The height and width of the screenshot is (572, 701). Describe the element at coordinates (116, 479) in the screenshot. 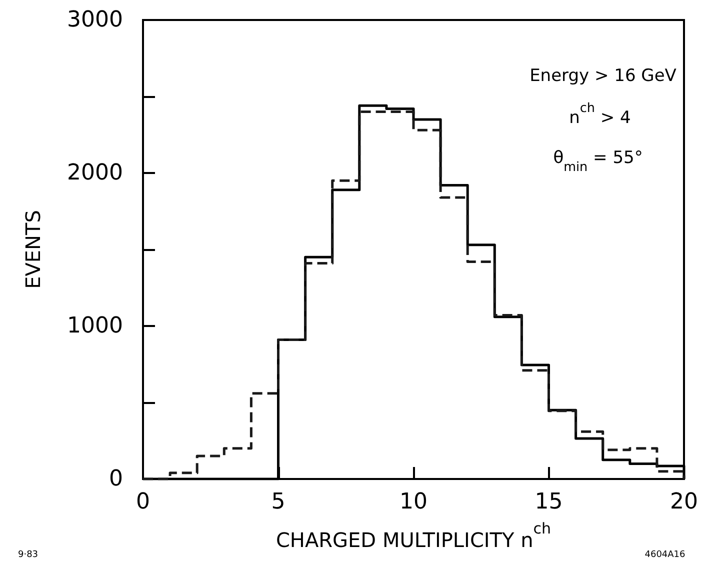

I see `y-tick-label: 0` at that location.